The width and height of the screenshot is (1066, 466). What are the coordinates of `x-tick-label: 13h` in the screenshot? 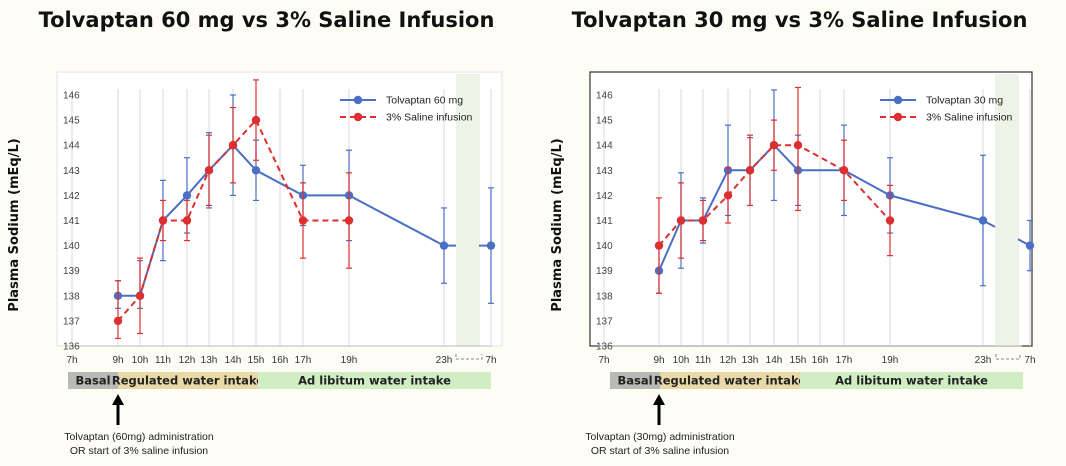 It's located at (209, 360).